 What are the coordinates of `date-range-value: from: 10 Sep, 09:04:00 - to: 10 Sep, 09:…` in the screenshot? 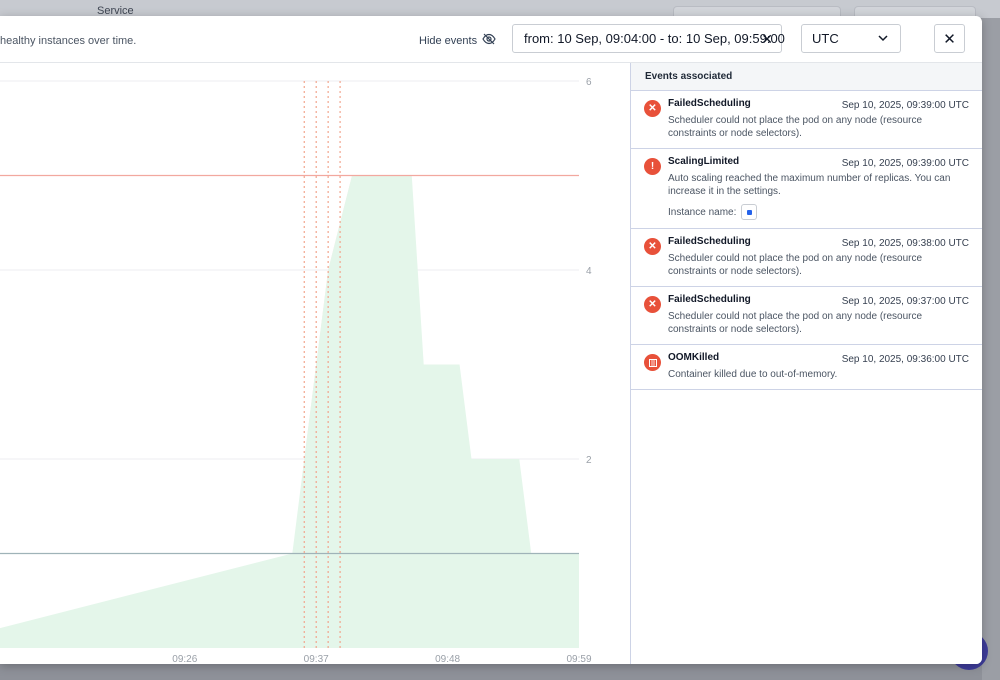 It's located at (654, 38).